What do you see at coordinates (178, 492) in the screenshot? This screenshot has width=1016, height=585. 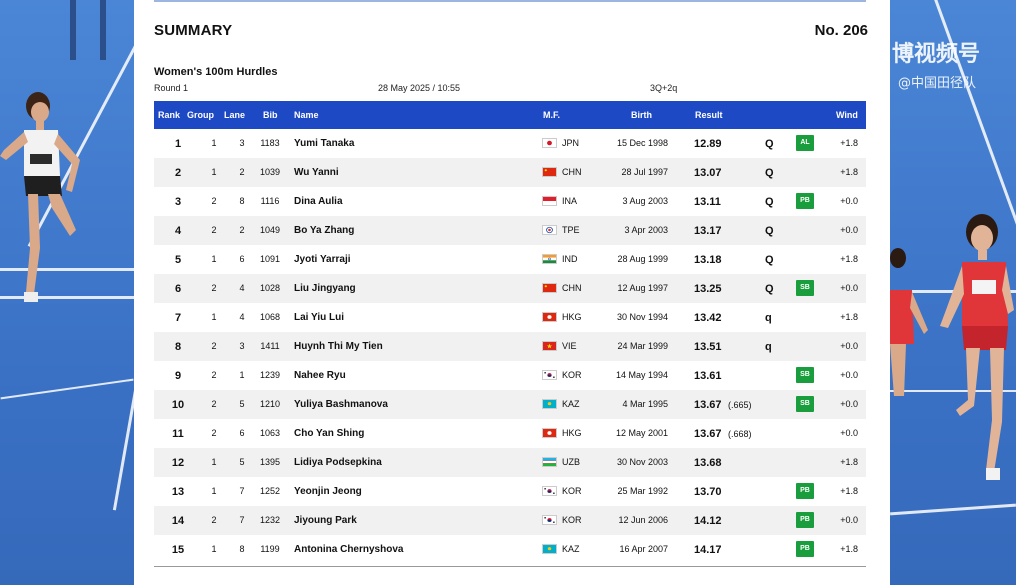 I see `cell-rank: 13` at bounding box center [178, 492].